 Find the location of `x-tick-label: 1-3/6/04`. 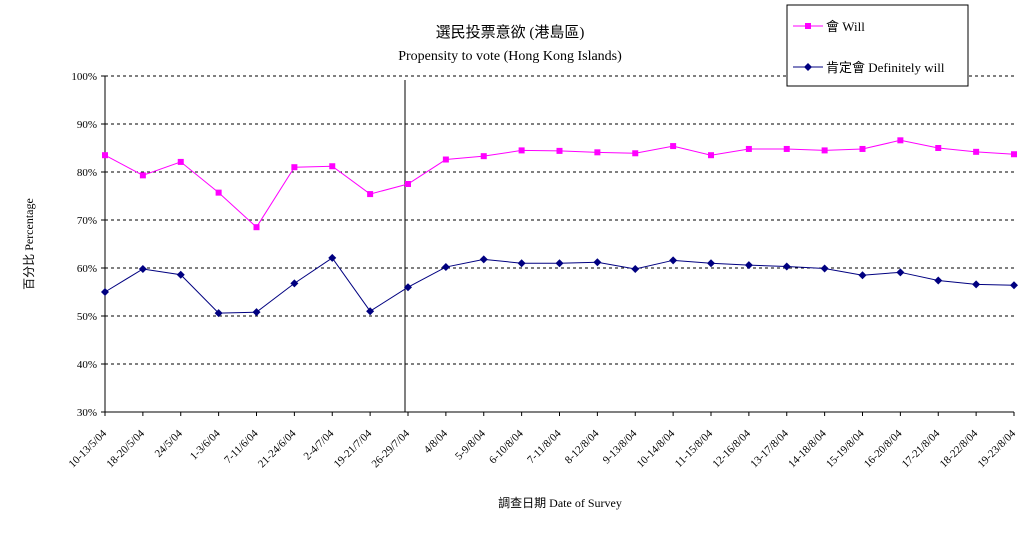

x-tick-label: 1-3/6/04 is located at coordinates (205, 444).